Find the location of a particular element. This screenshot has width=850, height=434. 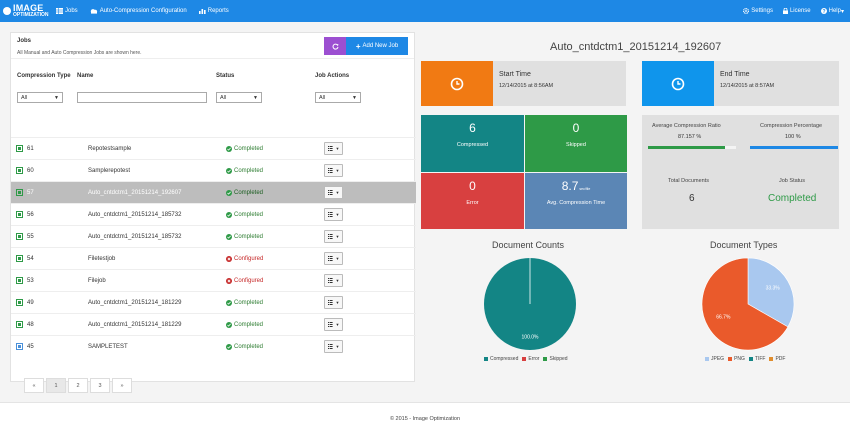

table-icon is located at coordinates (59, 11).